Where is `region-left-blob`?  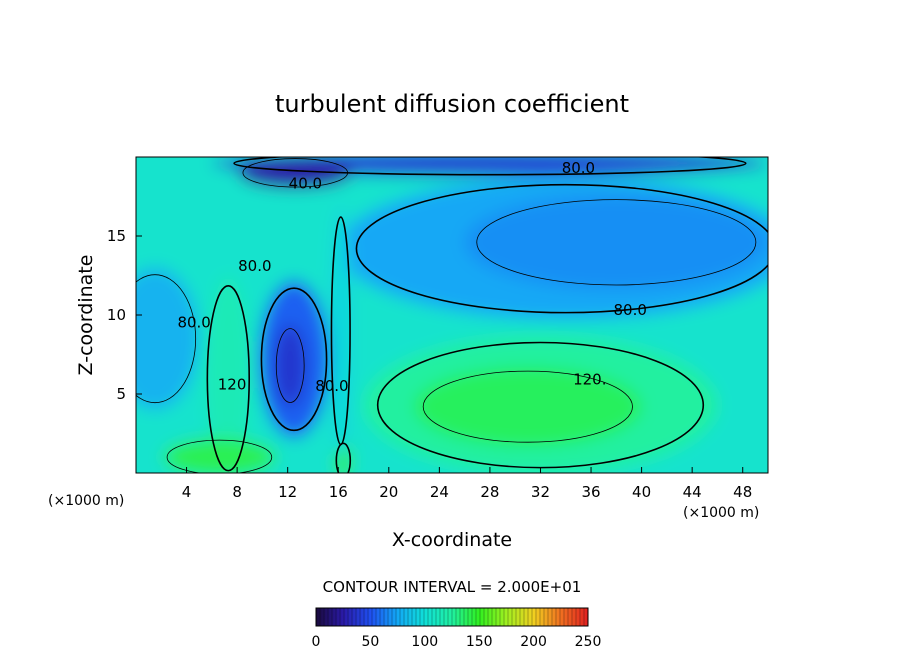
region-left-blob is located at coordinates (168, 338).